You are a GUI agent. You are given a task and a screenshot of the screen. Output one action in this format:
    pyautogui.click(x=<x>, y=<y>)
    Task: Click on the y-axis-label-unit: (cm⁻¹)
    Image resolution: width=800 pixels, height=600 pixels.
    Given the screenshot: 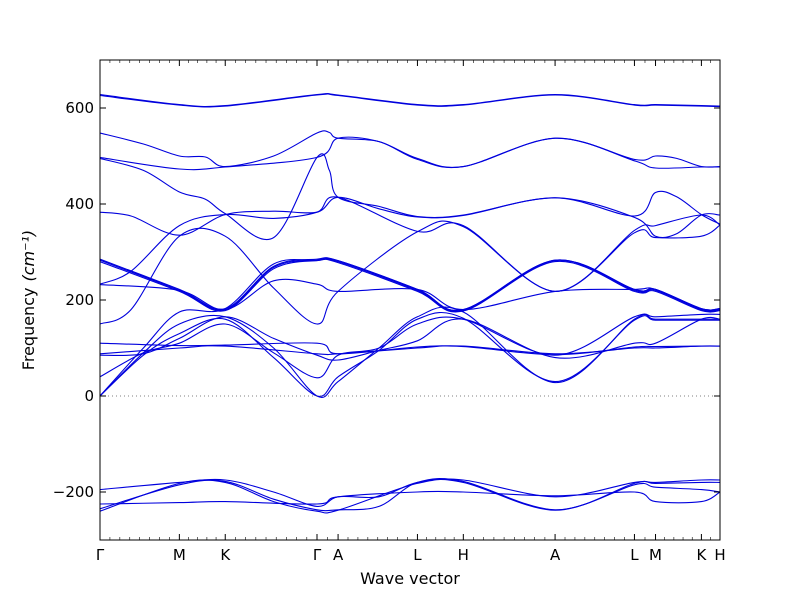 What is the action you would take?
    pyautogui.click(x=28, y=256)
    